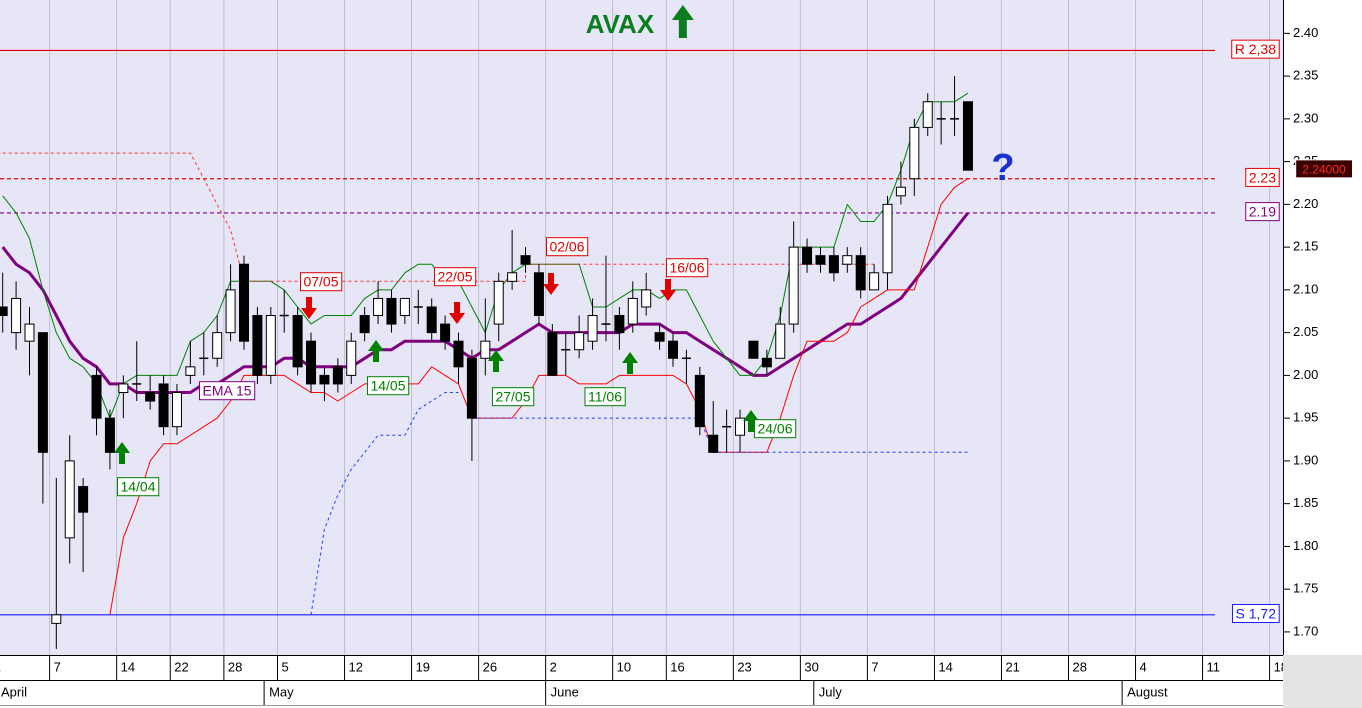  Describe the element at coordinates (356, 666) in the screenshot. I see `x-tick-label: 12` at that location.